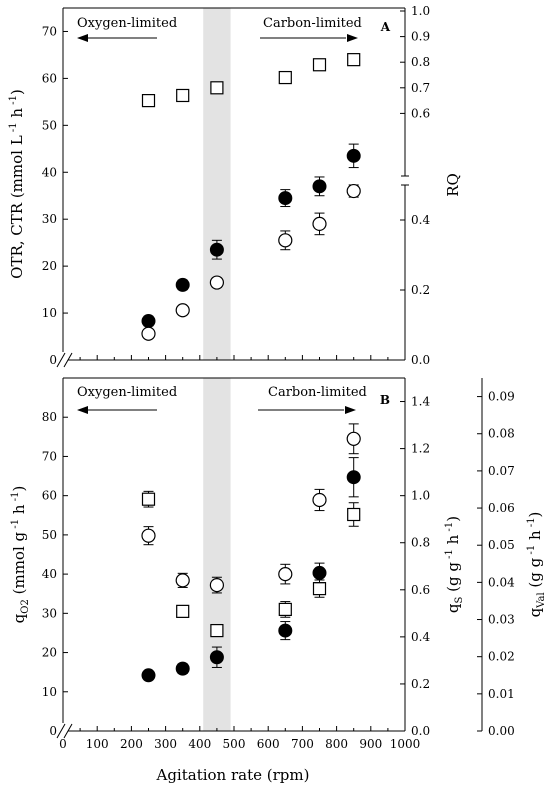  I want to click on x-tick-label: 100, so click(97, 744).